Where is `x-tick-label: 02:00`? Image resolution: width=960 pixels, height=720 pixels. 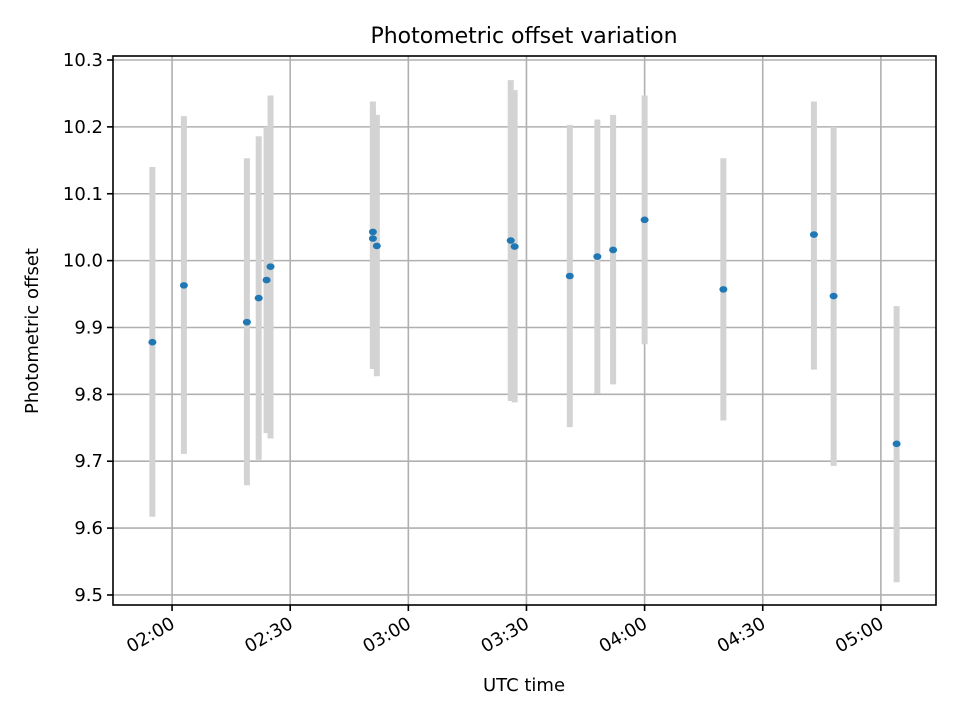 x-tick-label: 02:00 is located at coordinates (150, 635).